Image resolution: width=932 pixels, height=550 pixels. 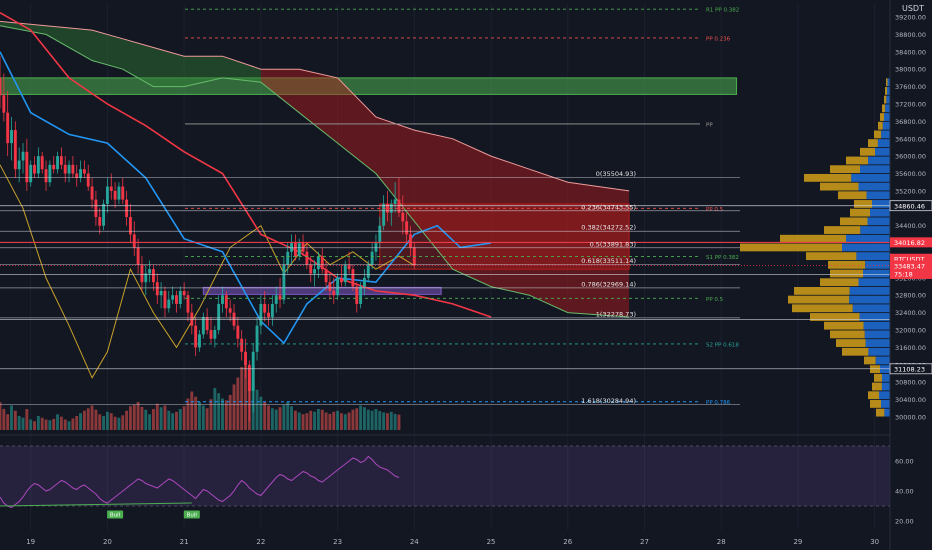 What do you see at coordinates (911, 258) in the screenshot?
I see `price-badge: BTCUSDT` at bounding box center [911, 258].